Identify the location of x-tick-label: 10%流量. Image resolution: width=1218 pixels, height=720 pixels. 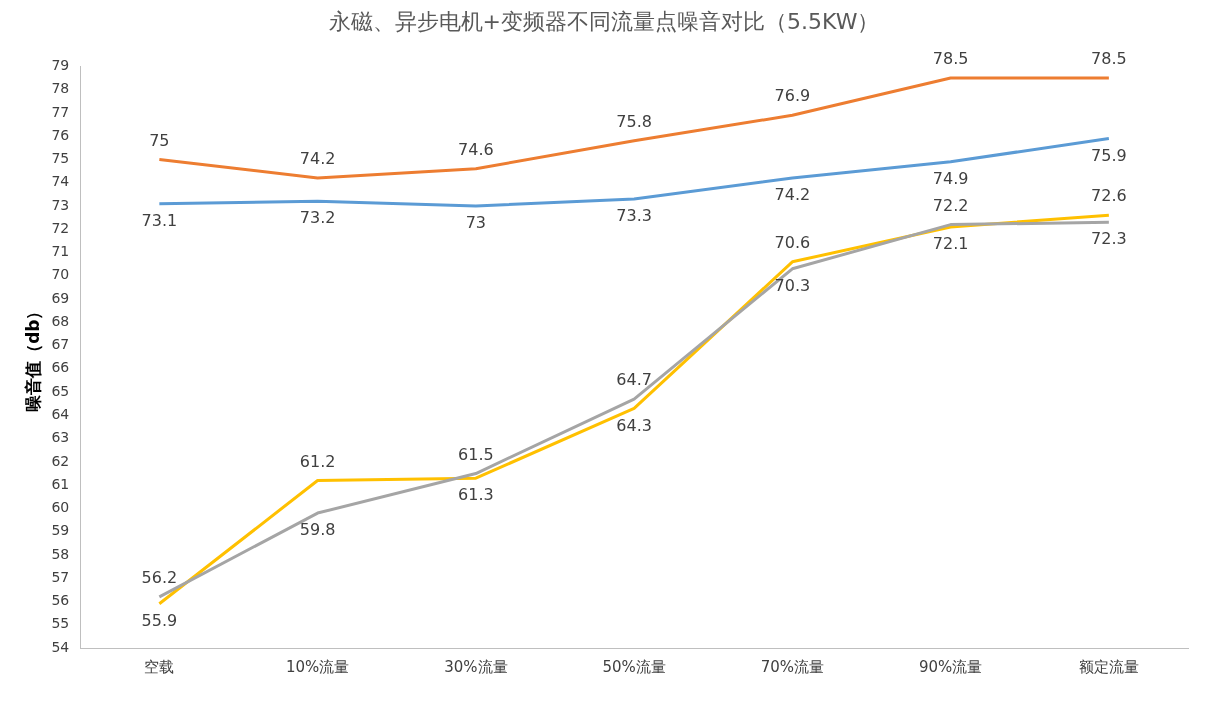
(317, 666).